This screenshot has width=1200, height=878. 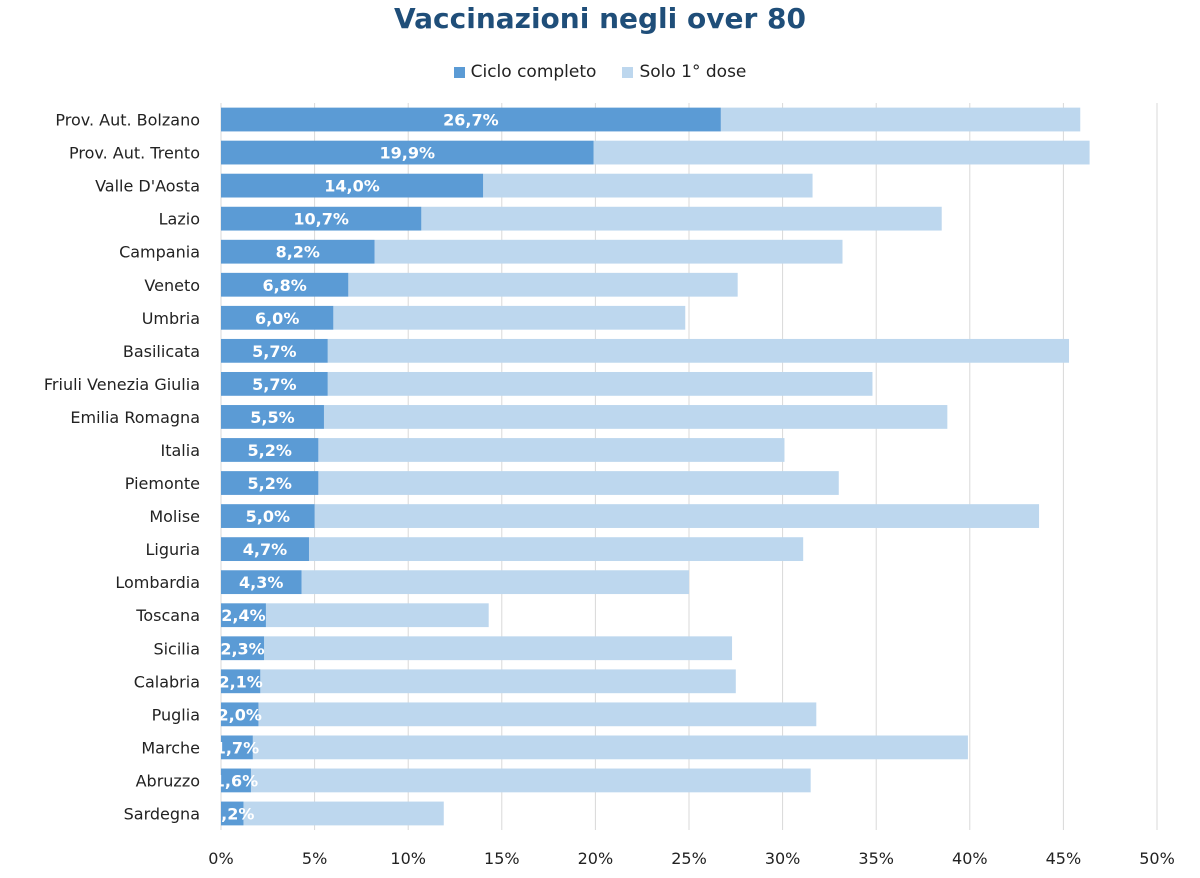 I want to click on data-label: 1,6%, so click(x=236, y=780).